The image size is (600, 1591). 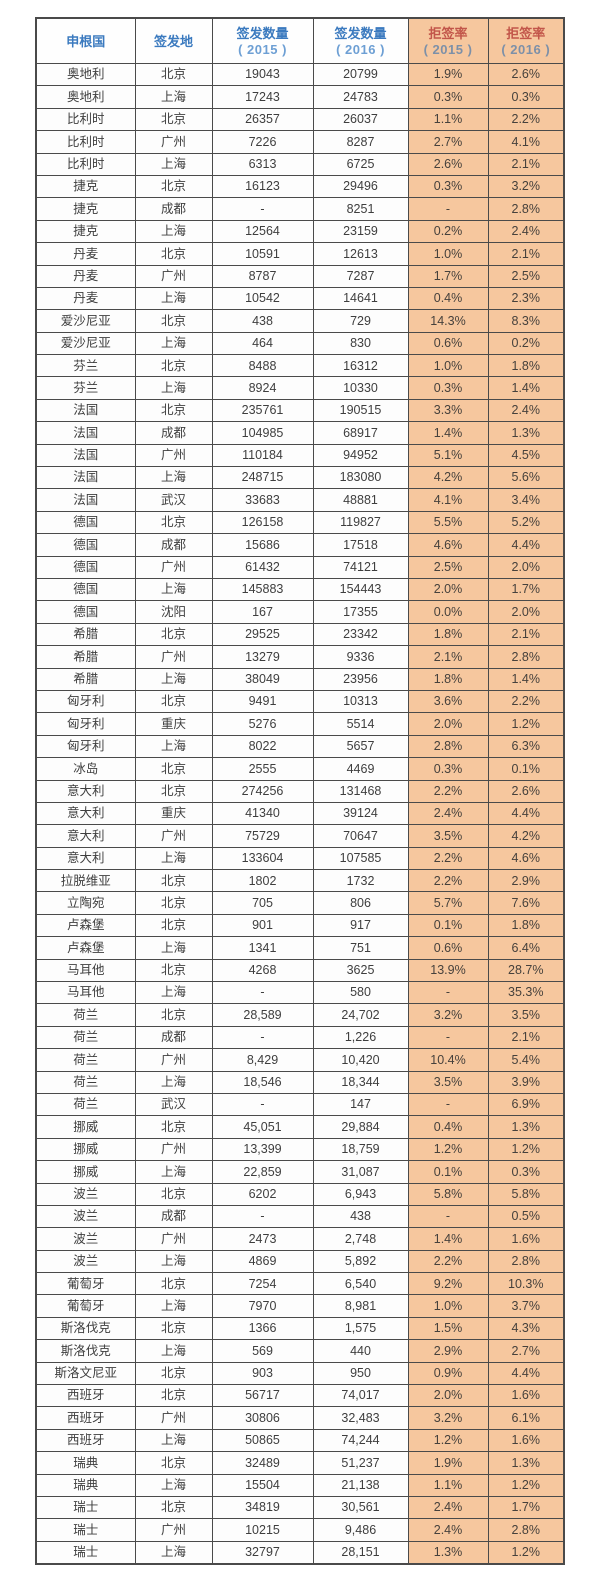 What do you see at coordinates (448, 1485) in the screenshot?
I see `cell-refusal-rate-2015: 1.1%` at bounding box center [448, 1485].